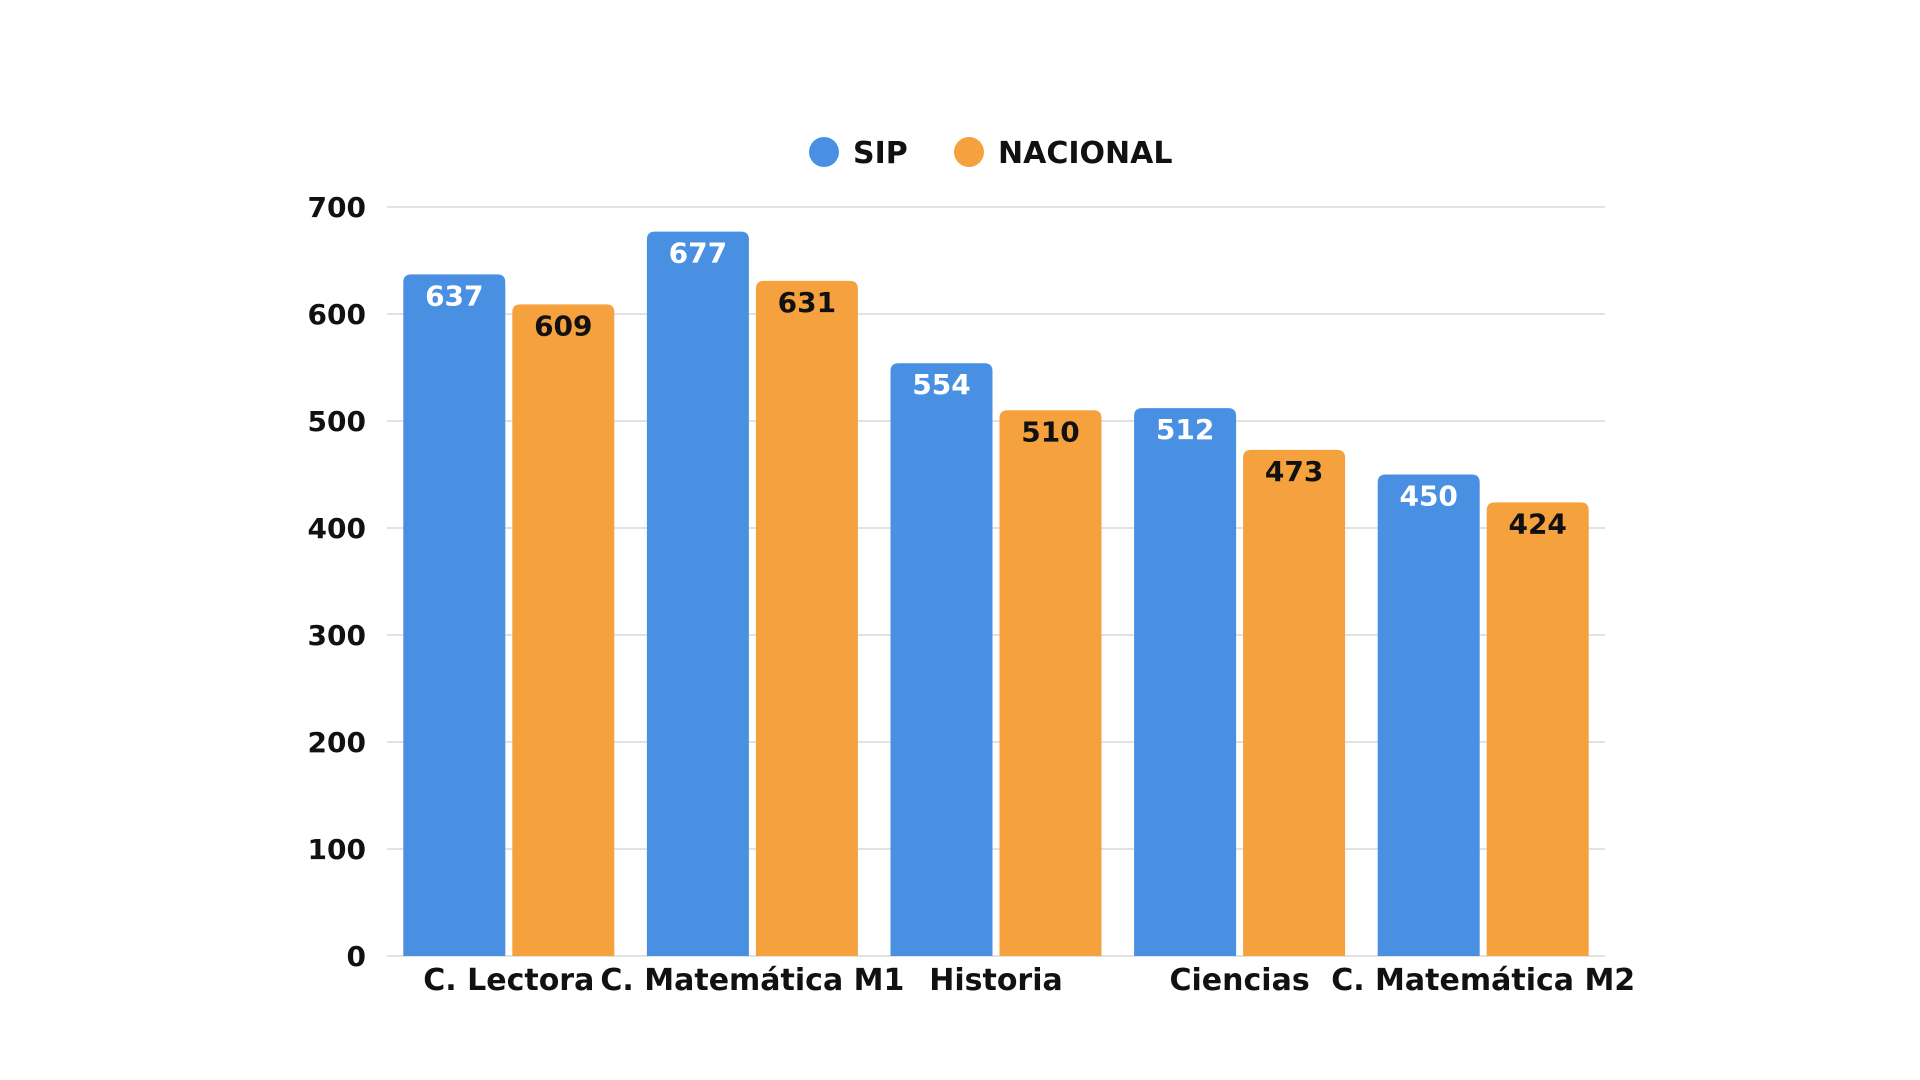 This screenshot has height=1080, width=1920. I want to click on value-label-sip: 677, so click(698, 253).